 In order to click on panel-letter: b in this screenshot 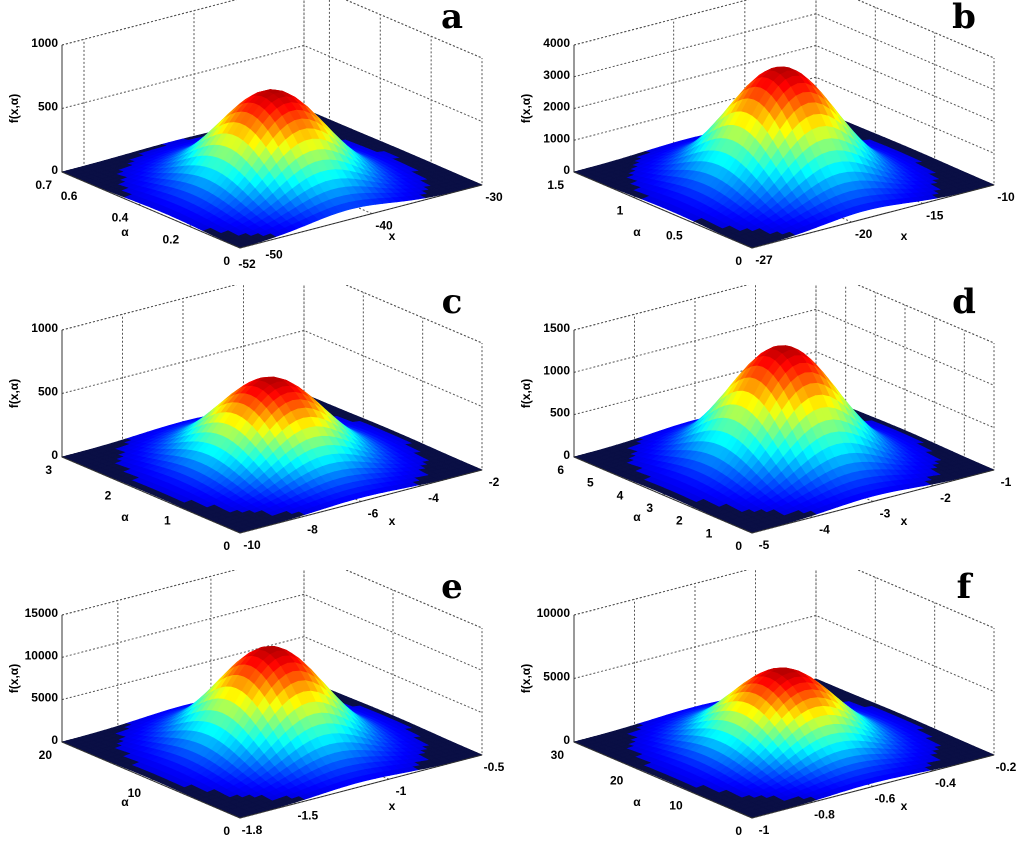, I will do `click(964, 18)`.